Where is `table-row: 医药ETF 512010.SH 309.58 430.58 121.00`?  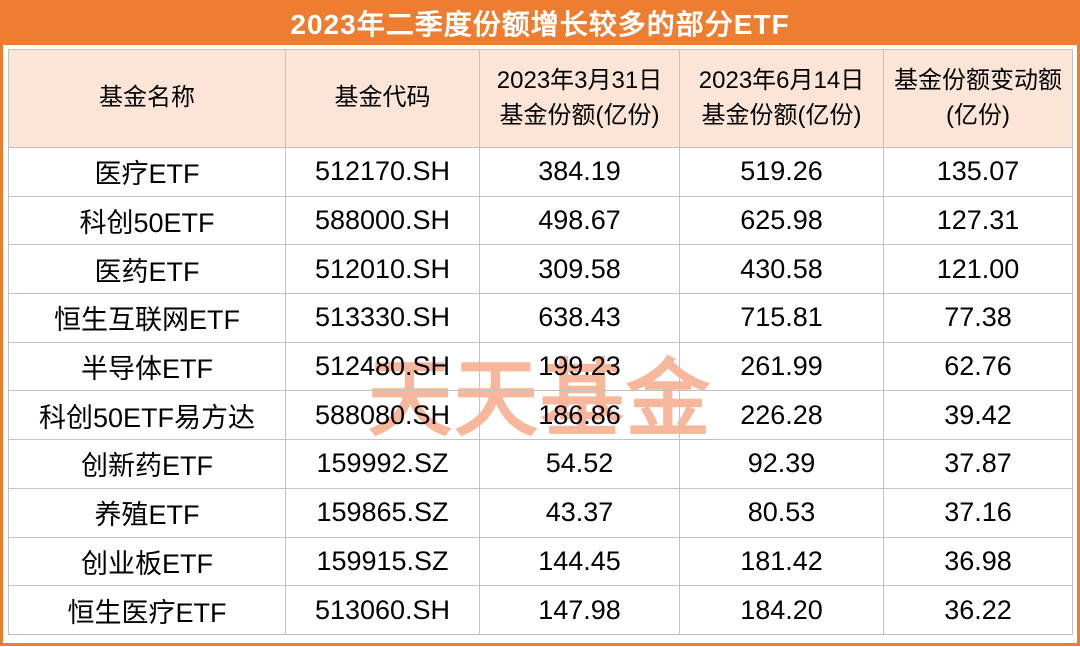 table-row: 医药ETF 512010.SH 309.58 430.58 121.00 is located at coordinates (540, 269).